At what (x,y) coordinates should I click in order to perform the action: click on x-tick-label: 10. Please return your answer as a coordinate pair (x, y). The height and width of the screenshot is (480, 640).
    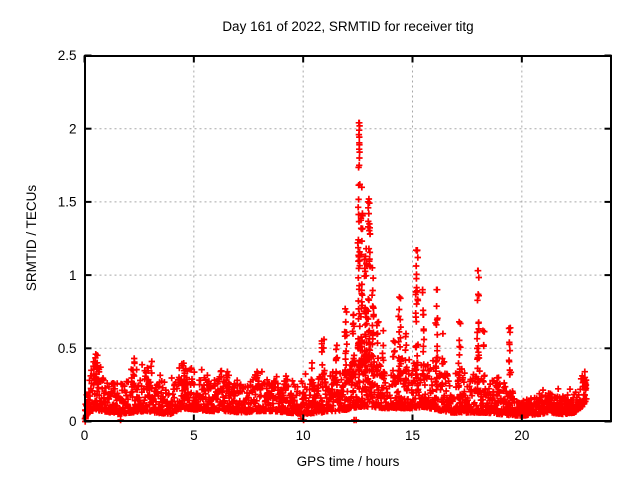
    Looking at the image, I should click on (303, 435).